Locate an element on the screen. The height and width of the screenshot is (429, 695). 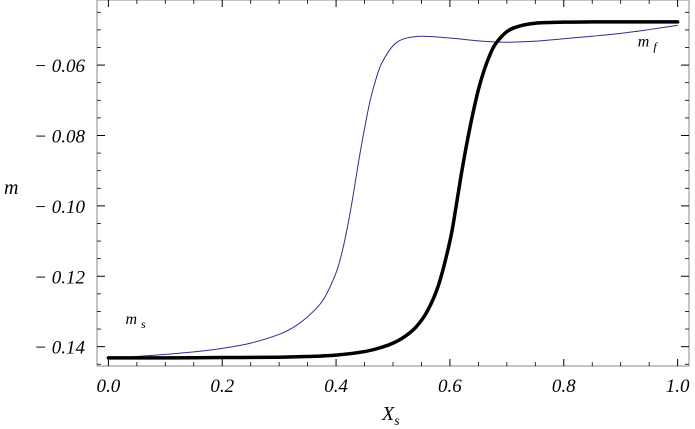
x-axis-label-sub: s is located at coordinates (397, 421).